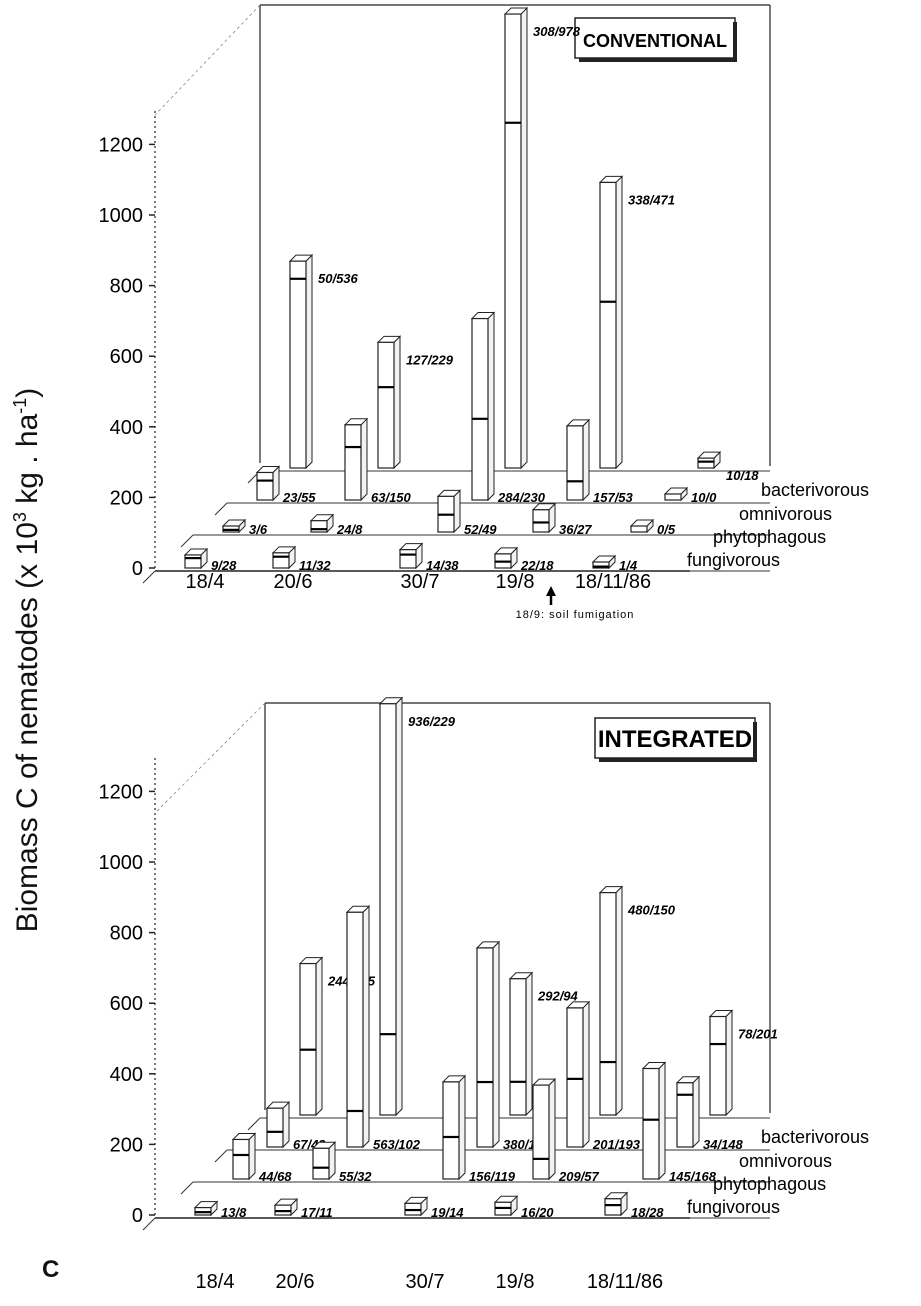  Describe the element at coordinates (647, 1212) in the screenshot. I see `data-label-fungivorous-integ: 18/28` at that location.